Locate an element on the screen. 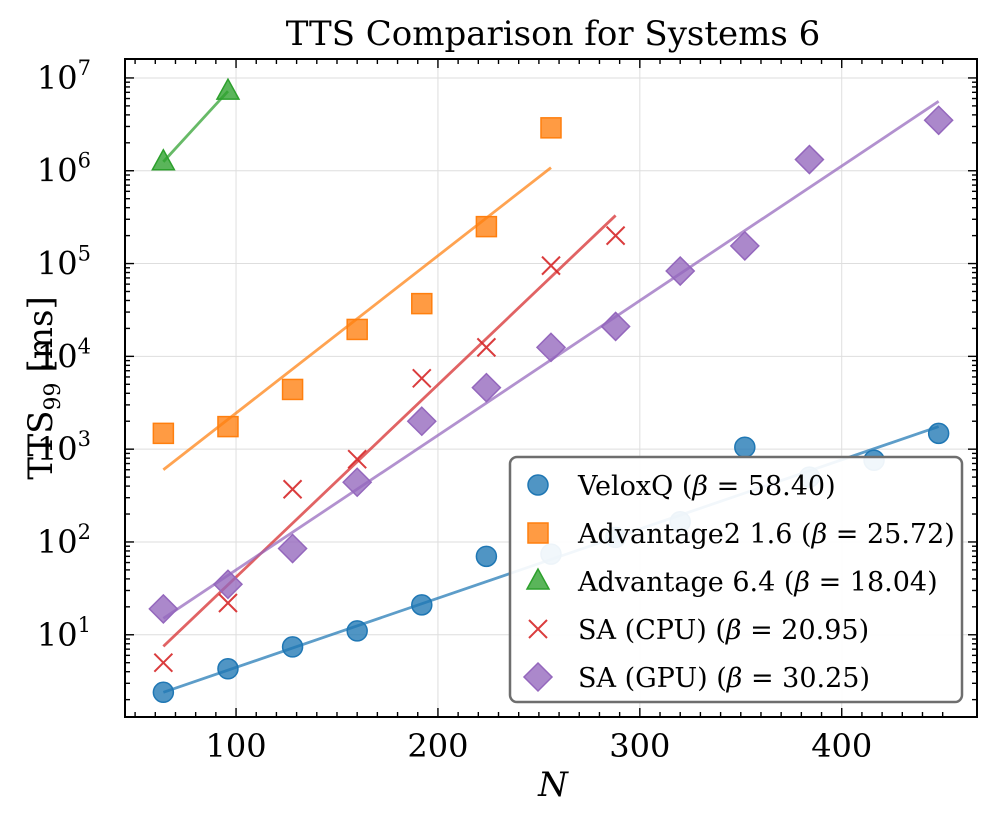 The height and width of the screenshot is (822, 996). y-axis-label: TTS99 [ms] is located at coordinates (43, 388).